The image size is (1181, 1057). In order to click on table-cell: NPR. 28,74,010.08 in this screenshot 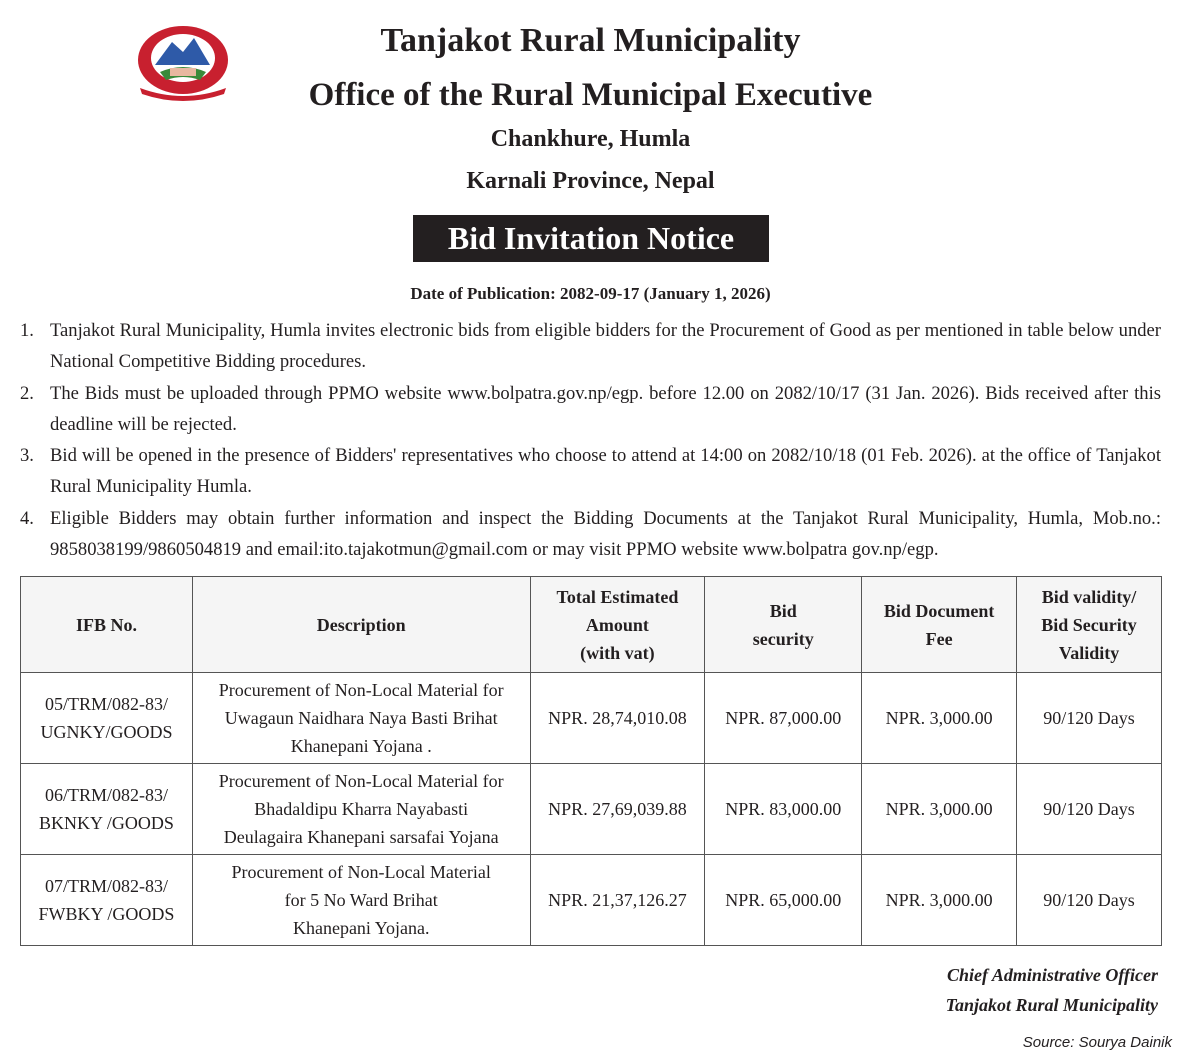, I will do `click(617, 718)`.